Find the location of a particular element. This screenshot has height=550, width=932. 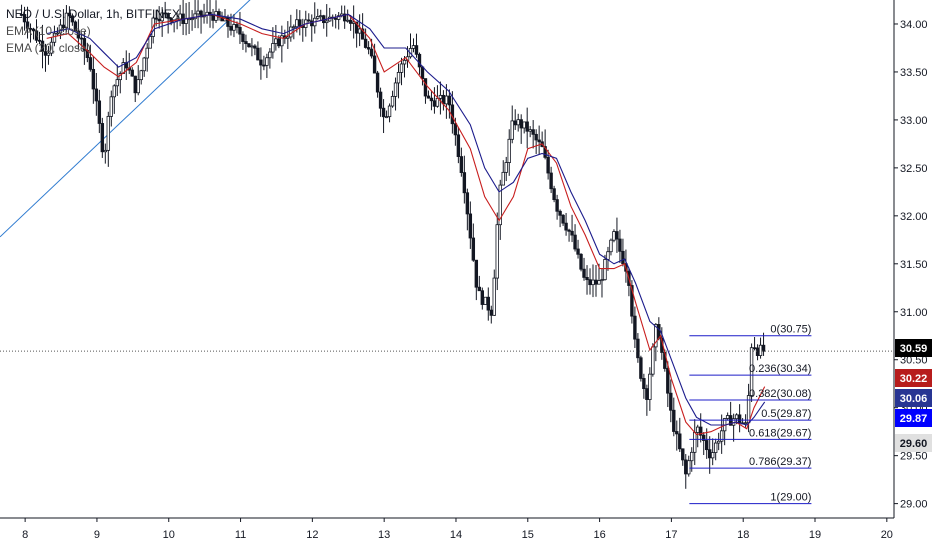

x-tick-label: 12 is located at coordinates (312, 535).